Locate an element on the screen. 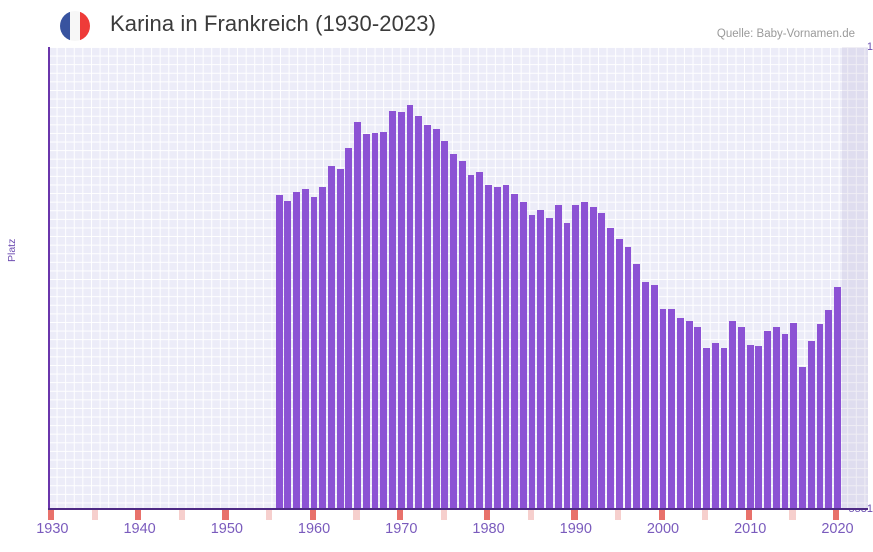  x-axis-ticks is located at coordinates (458, 515).